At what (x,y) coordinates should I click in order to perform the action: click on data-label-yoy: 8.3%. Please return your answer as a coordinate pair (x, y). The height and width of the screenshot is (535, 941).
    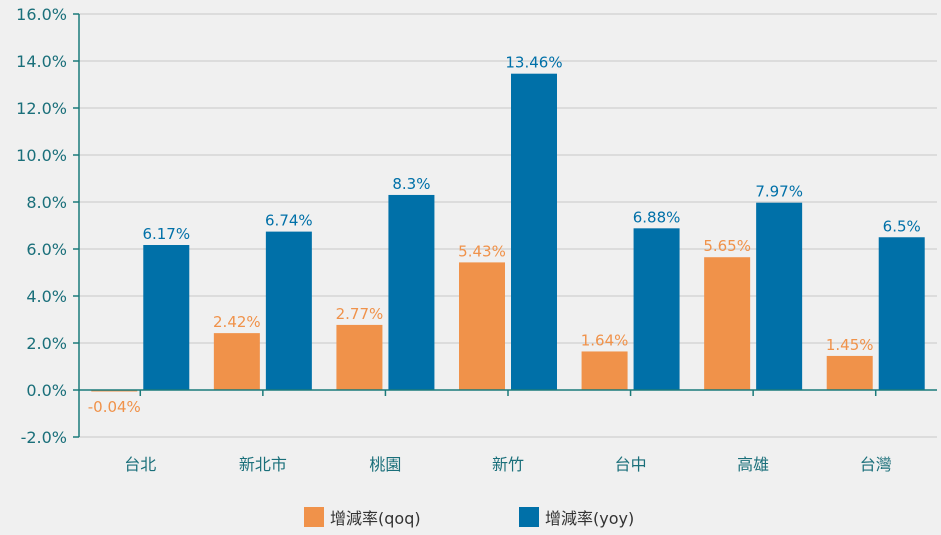
    Looking at the image, I should click on (411, 184).